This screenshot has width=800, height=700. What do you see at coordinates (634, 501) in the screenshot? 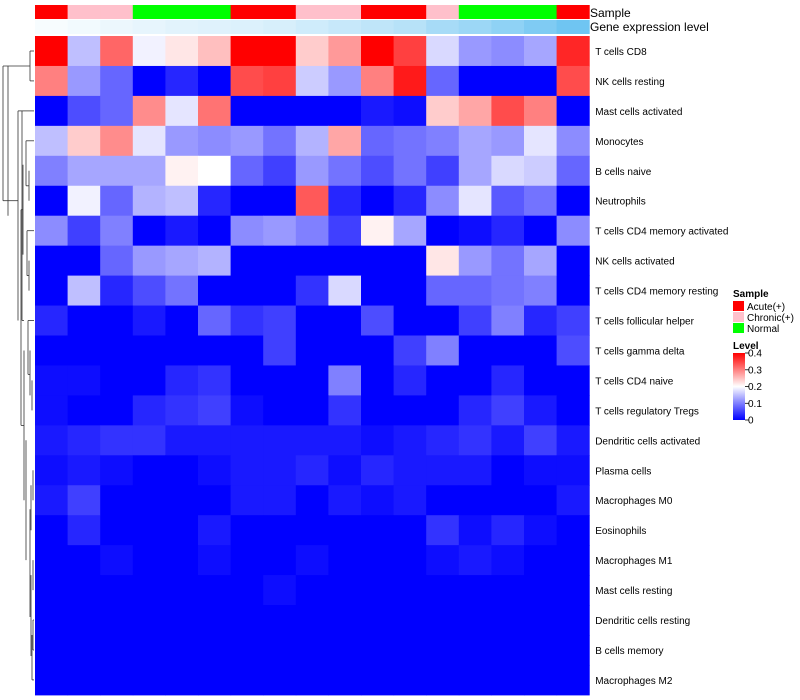
I see `row-label: Macrophages M0` at bounding box center [634, 501].